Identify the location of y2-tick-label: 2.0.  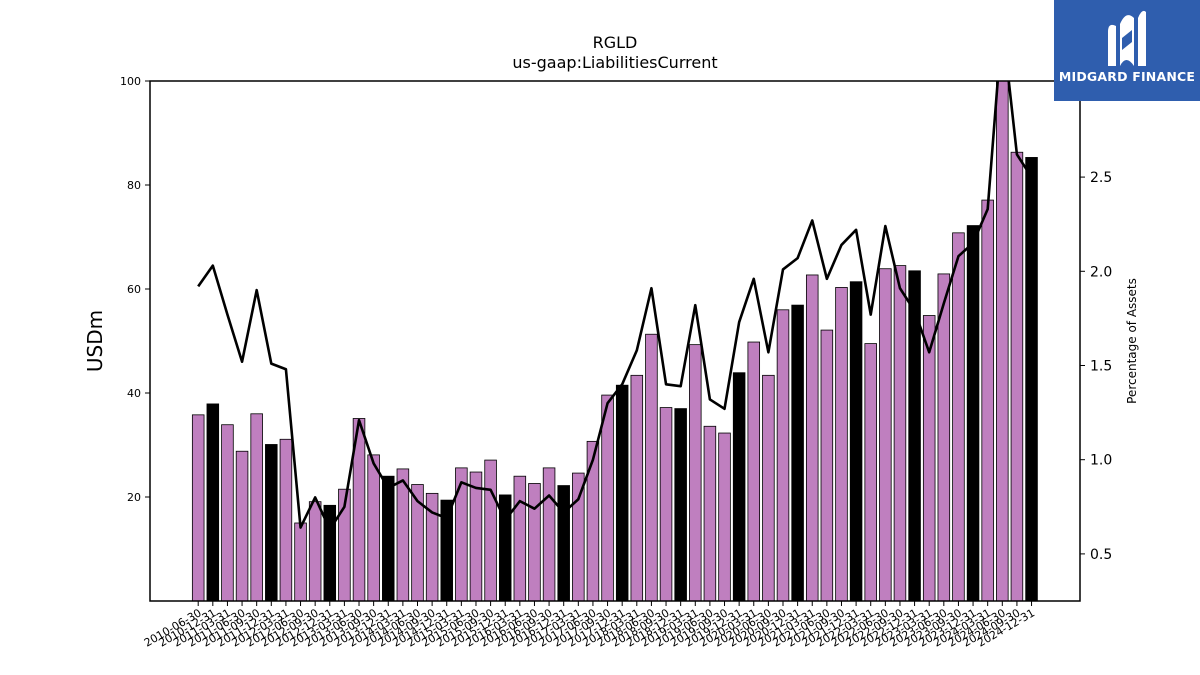
(1101, 272).